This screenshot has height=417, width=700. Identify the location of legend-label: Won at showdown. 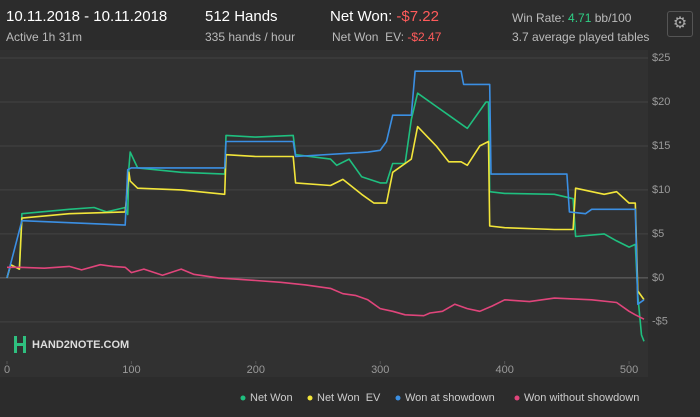
(450, 398).